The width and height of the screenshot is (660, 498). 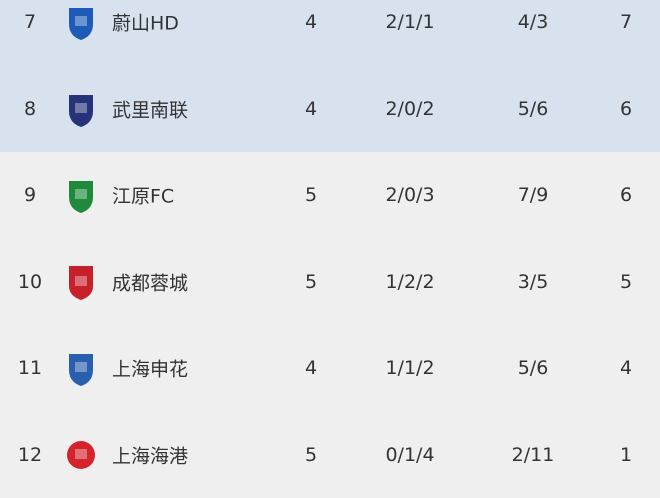 I want to click on win-draw-loss: 1/2/2, so click(x=409, y=282).